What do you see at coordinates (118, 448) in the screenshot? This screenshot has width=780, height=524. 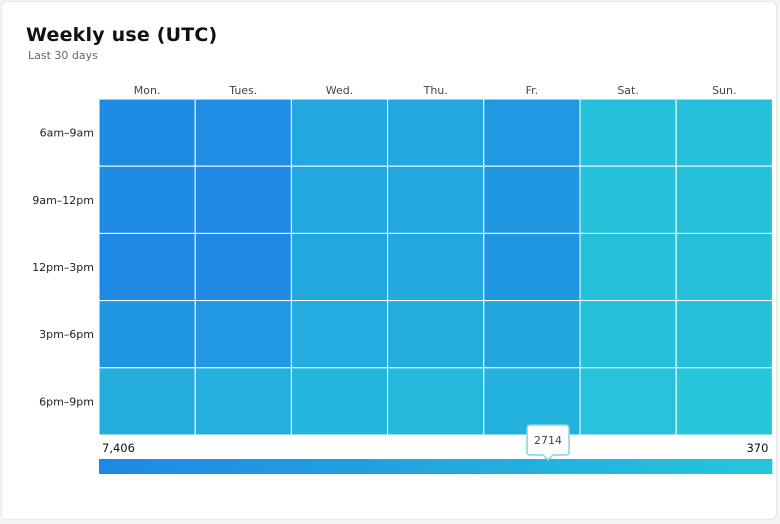 I see `color-scale-max-label: 7,406` at bounding box center [118, 448].